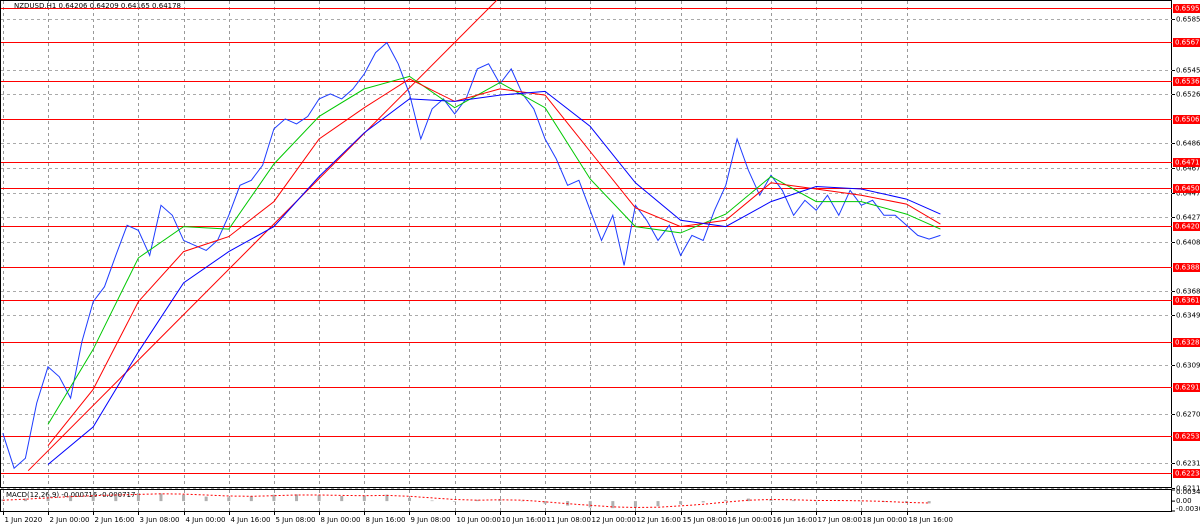  Describe the element at coordinates (705, 520) in the screenshot. I see `x-tick-label: 15 Jun 08:00` at that location.